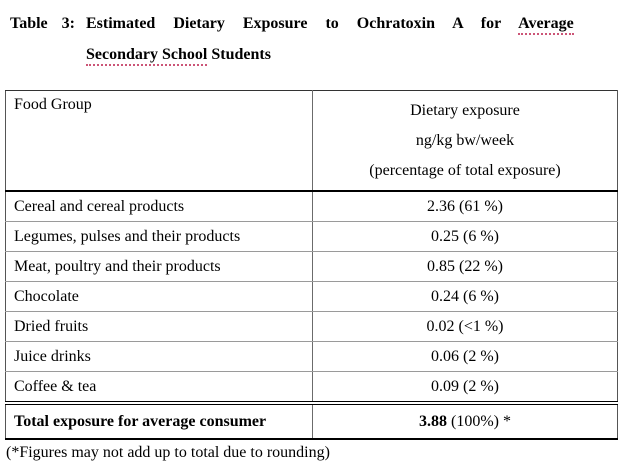  I want to click on food-cell: Dried fruits, so click(159, 326).